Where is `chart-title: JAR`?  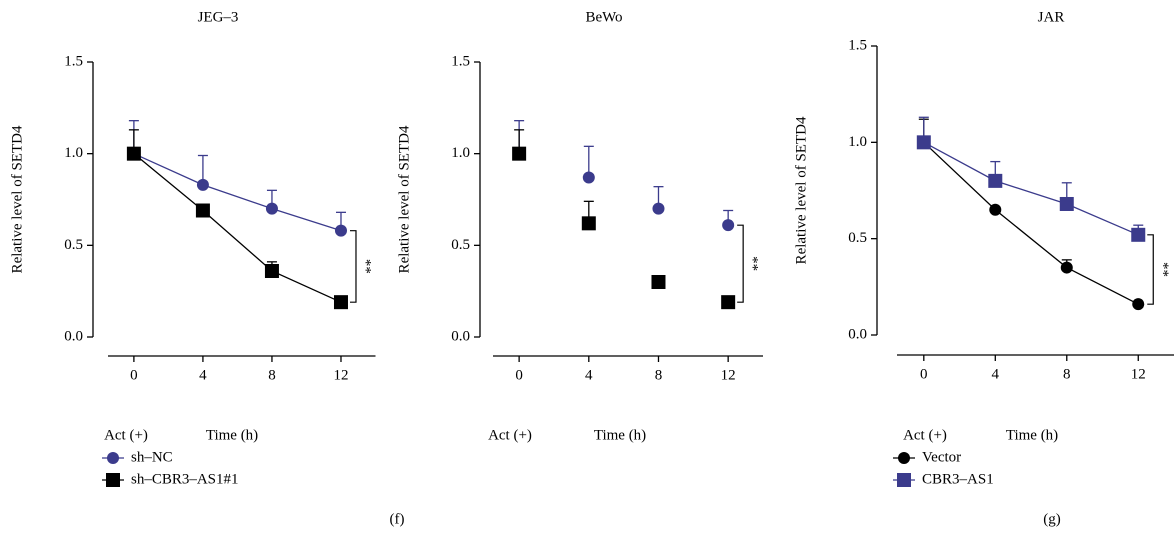
chart-title: JAR is located at coordinates (1051, 17).